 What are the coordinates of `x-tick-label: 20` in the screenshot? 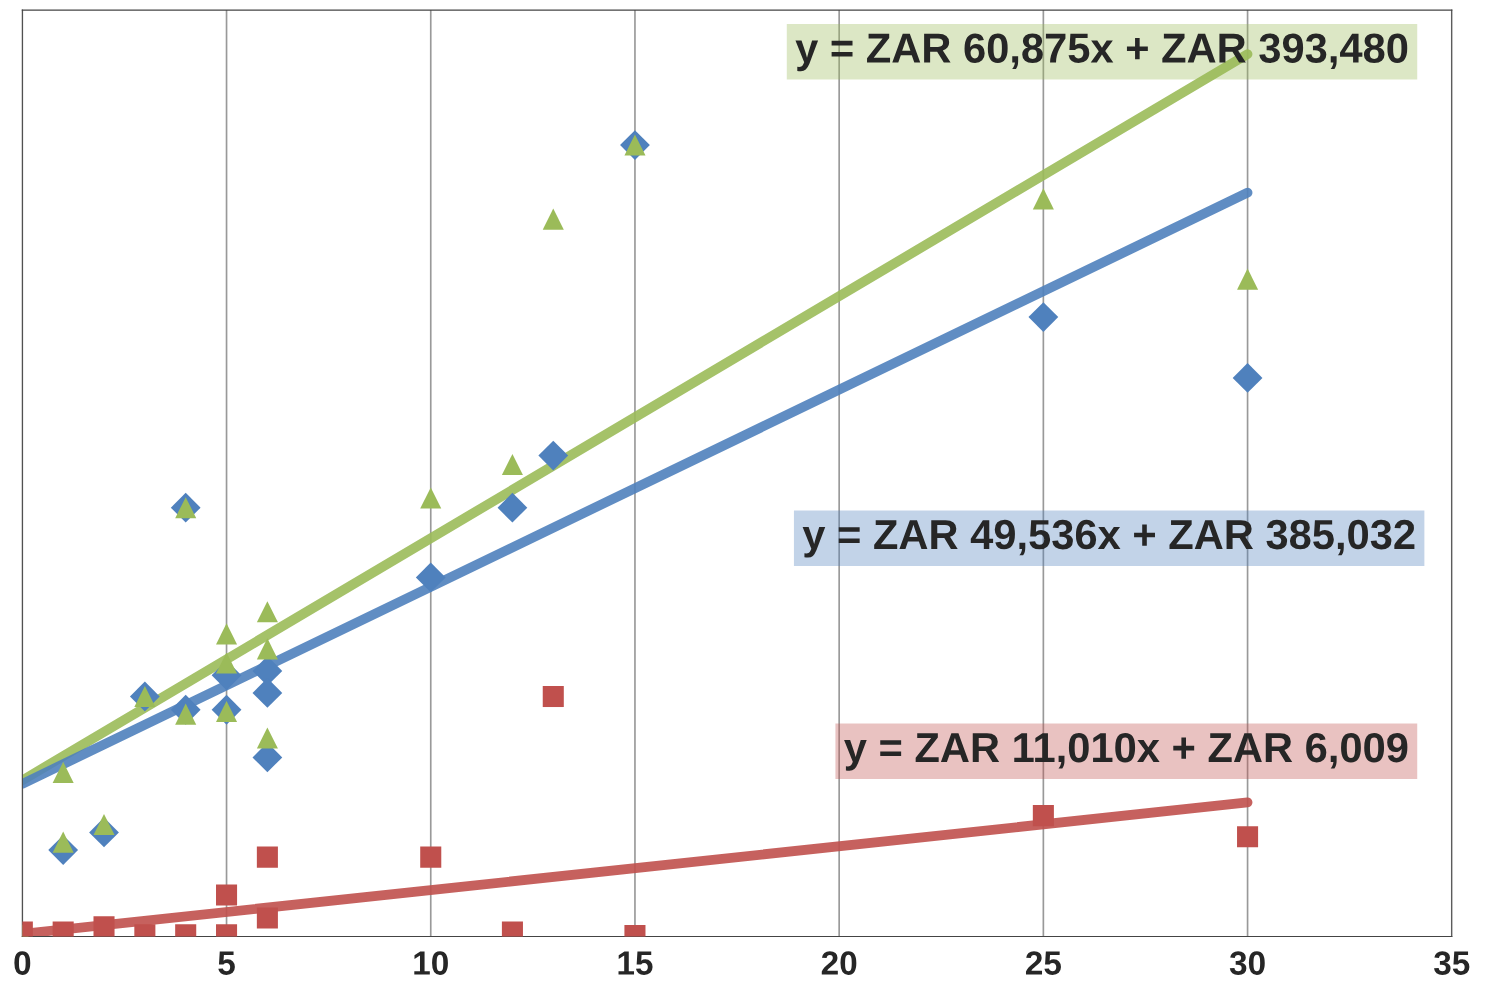 It's located at (839, 963).